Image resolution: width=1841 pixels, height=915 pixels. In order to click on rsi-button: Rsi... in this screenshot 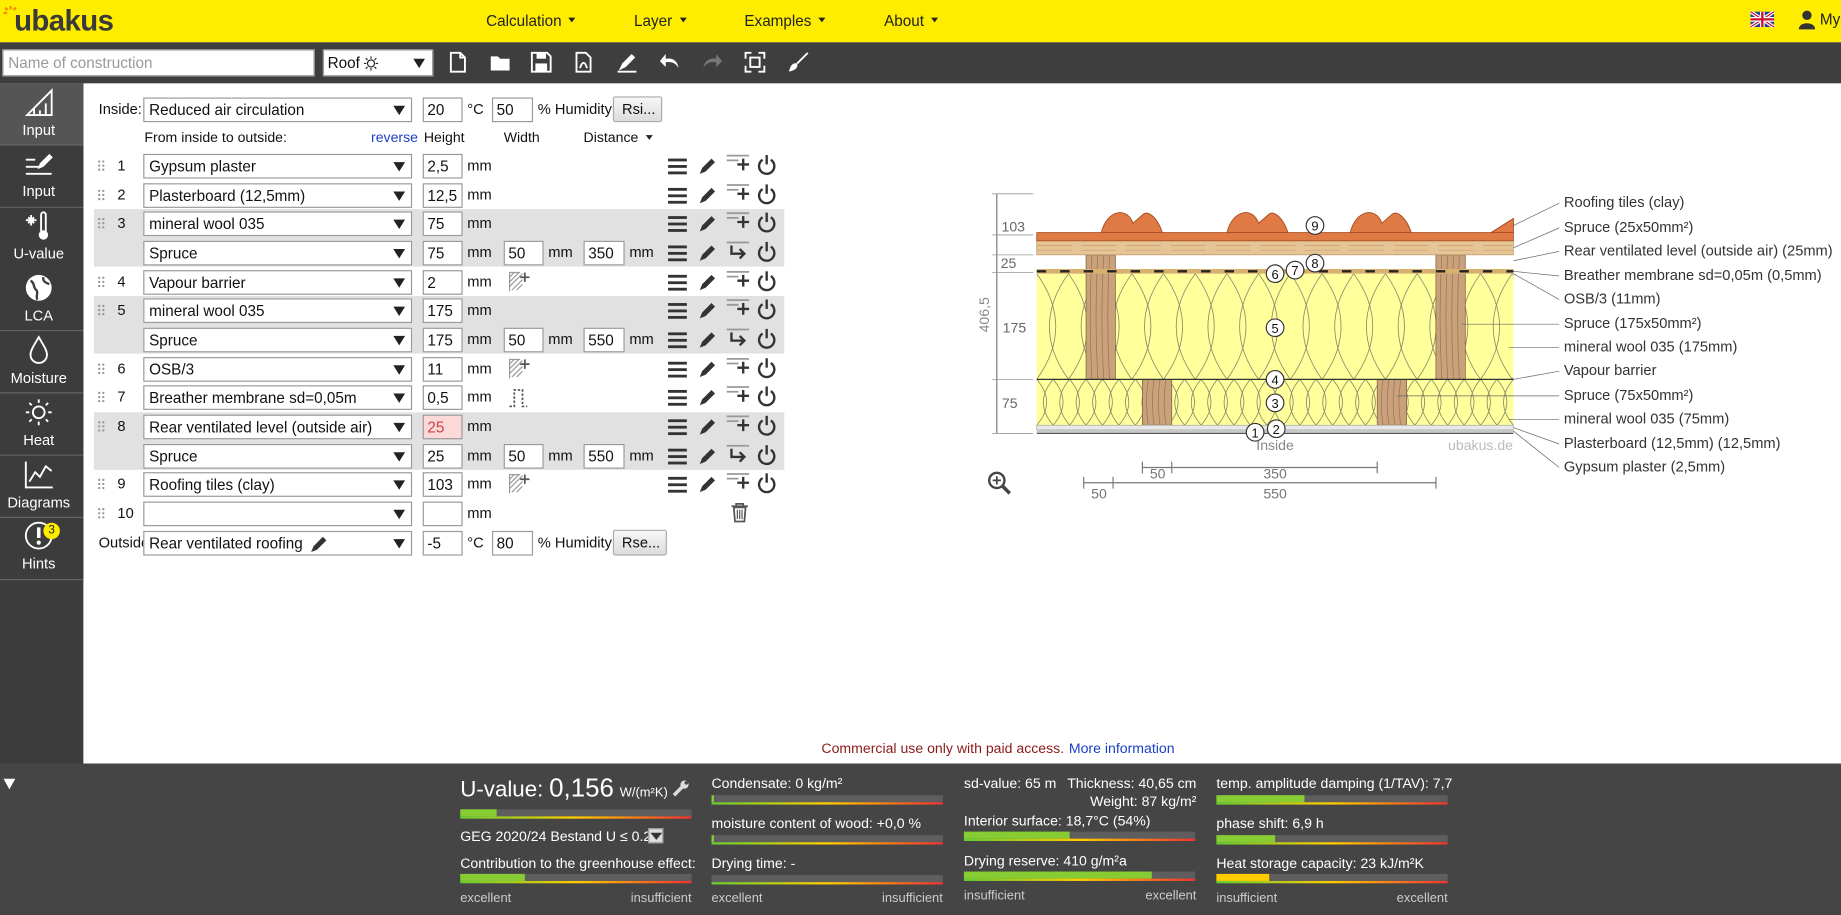, I will do `click(637, 109)`.